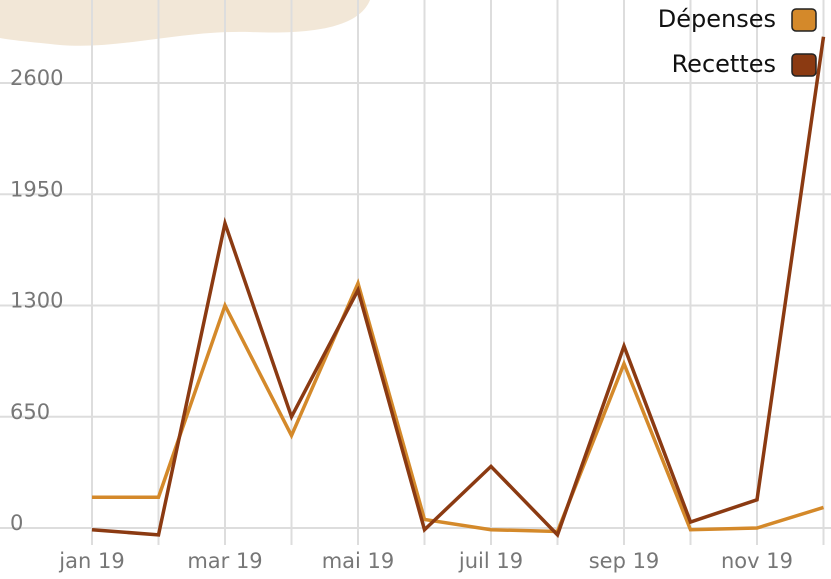 This screenshot has height=579, width=831. I want to click on x-tick-label: nov 19, so click(757, 561).